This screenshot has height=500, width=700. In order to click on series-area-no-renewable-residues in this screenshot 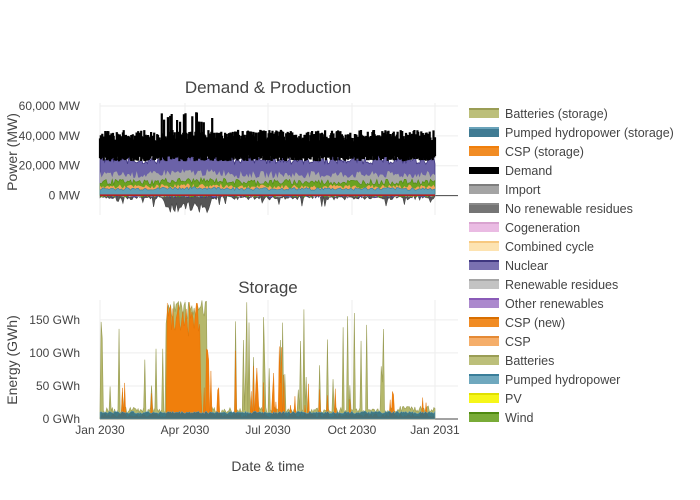, I will do `click(267, 204)`.